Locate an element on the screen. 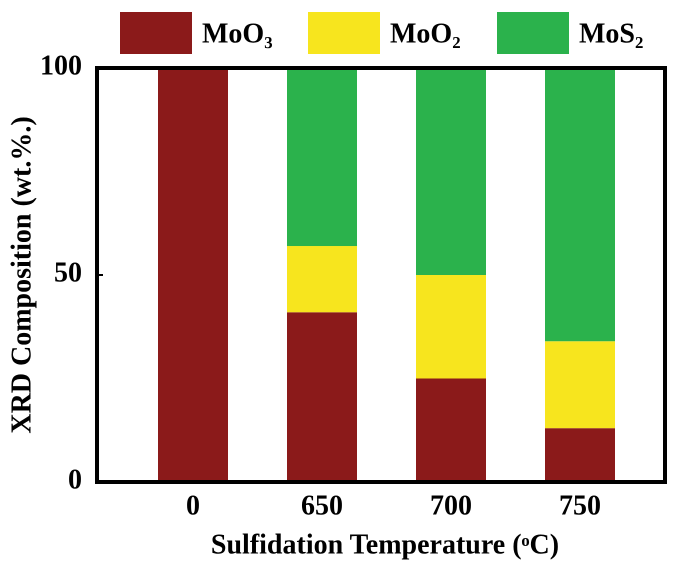 The image size is (675, 568). y-tick-label: 100 is located at coordinates (61, 65).